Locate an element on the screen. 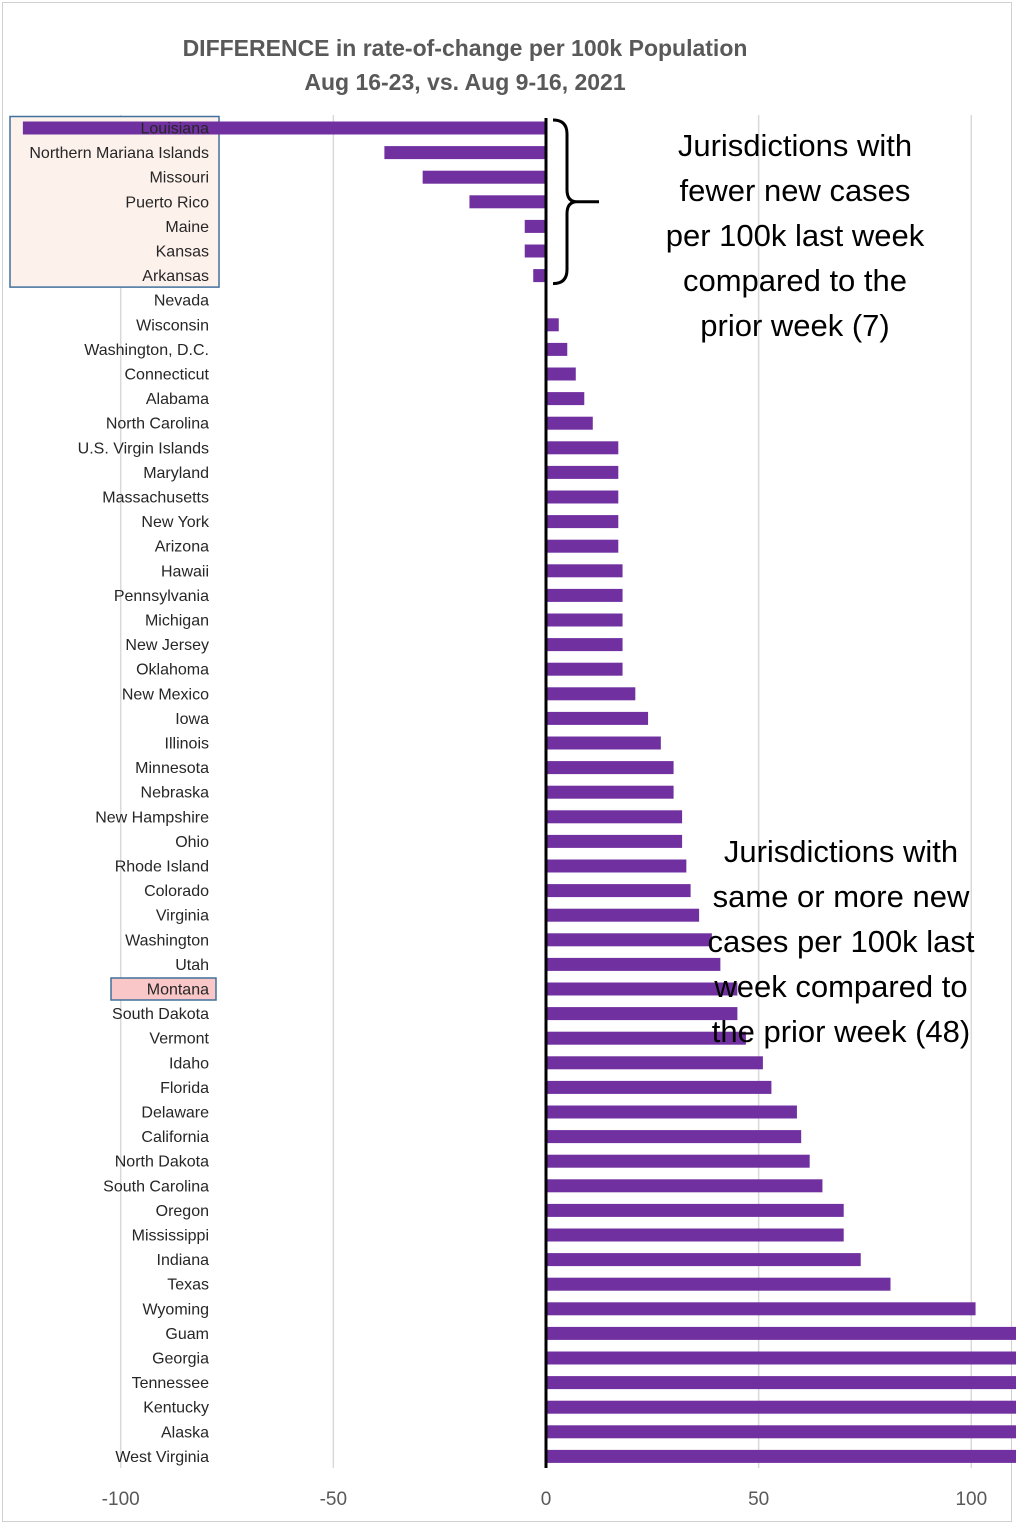 This screenshot has height=1526, width=1016. category-label: Maine is located at coordinates (187, 227).